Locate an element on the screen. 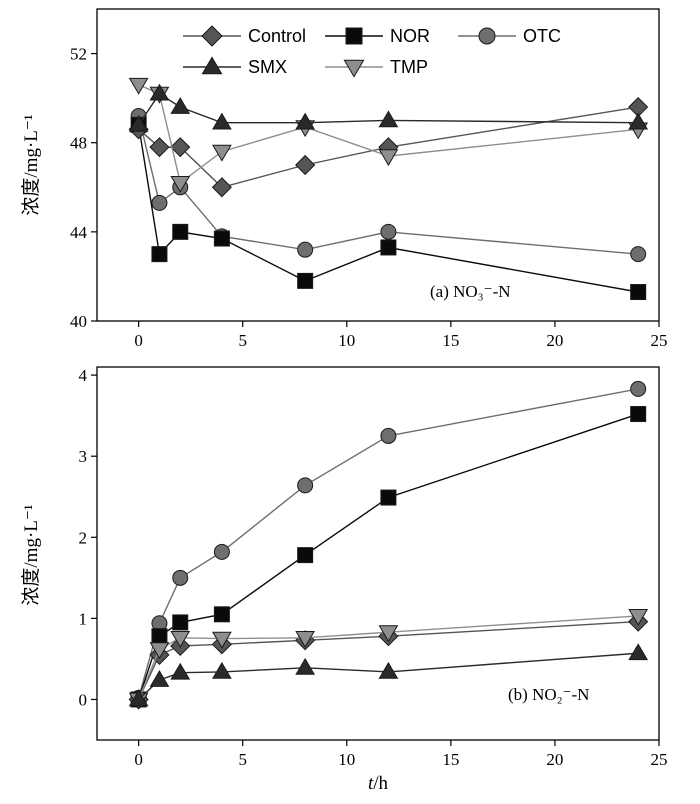  legend-item-nor: NOR is located at coordinates (377, 36).